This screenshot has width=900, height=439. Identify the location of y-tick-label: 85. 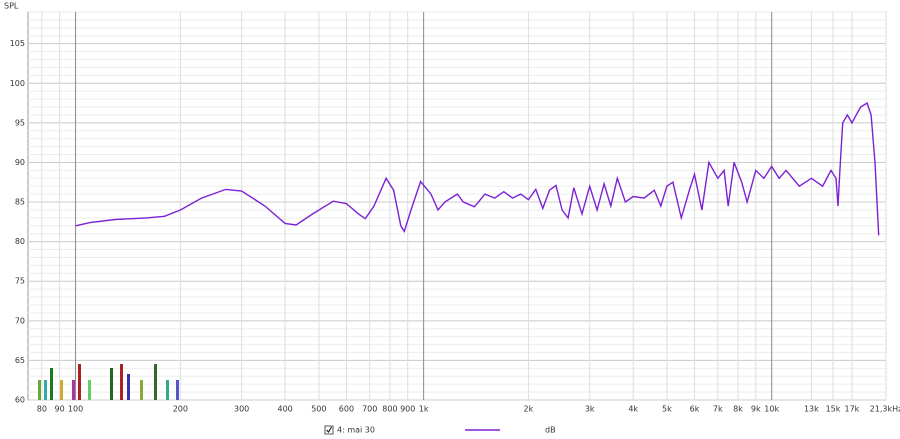
(20, 202).